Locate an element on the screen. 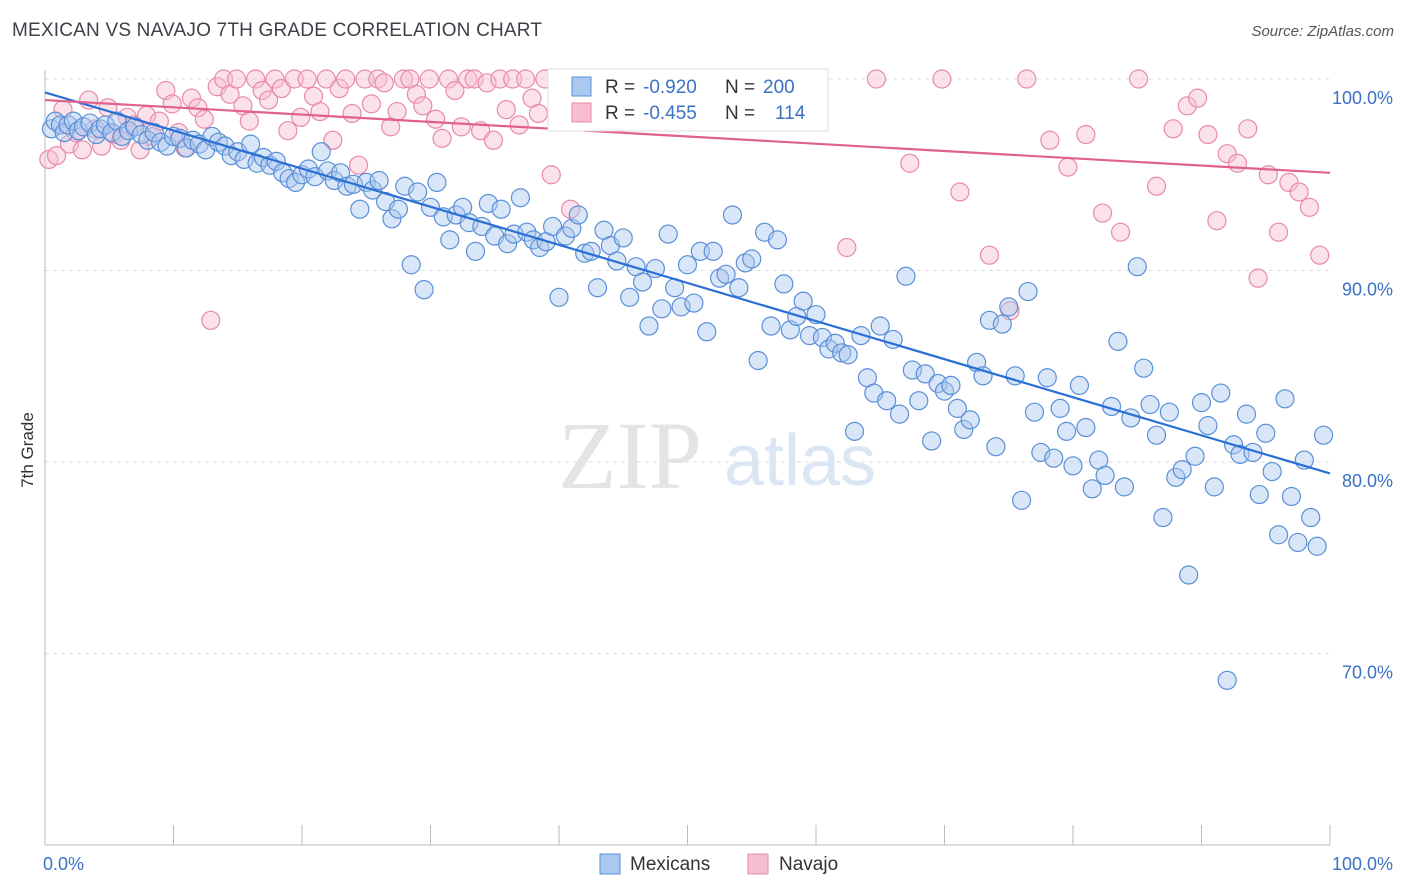 The height and width of the screenshot is (892, 1406). y-tick-label: 70.0% is located at coordinates (1367, 673).